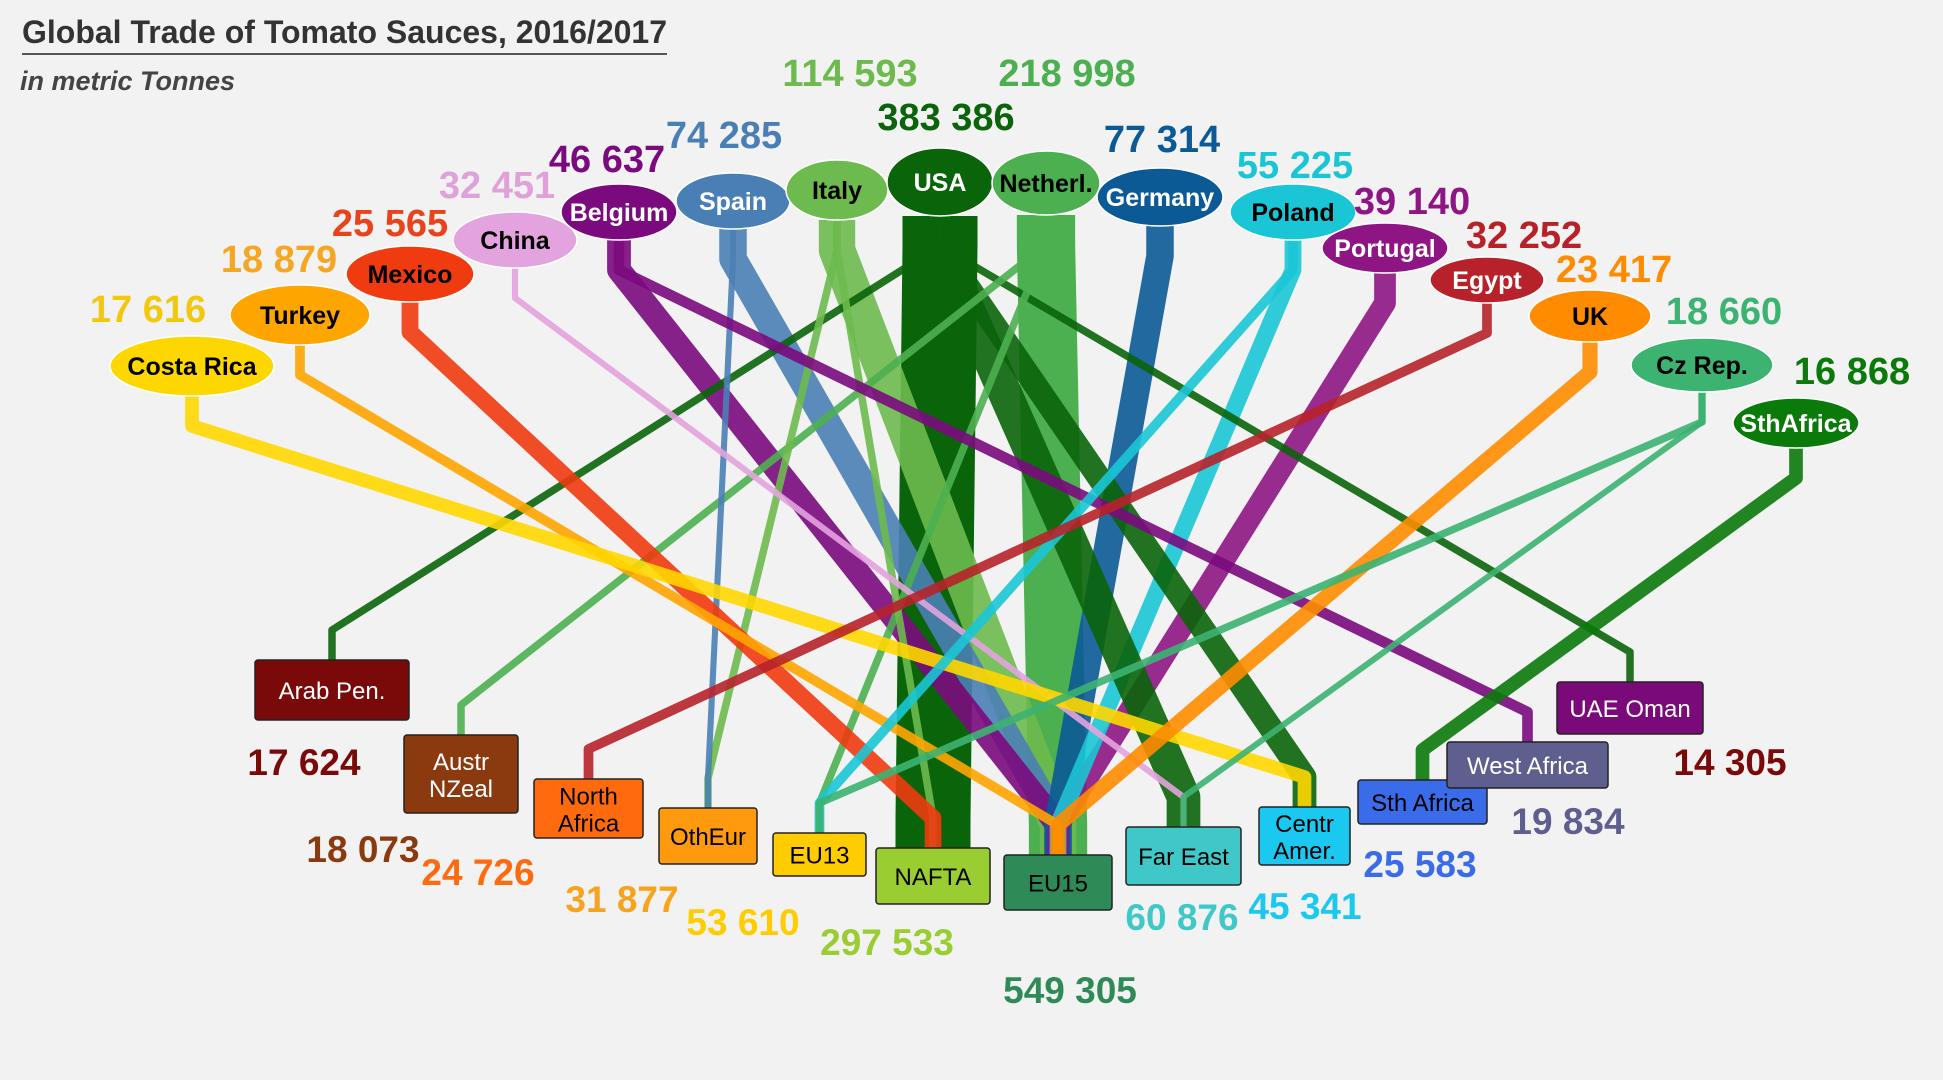  I want to click on exporter-cz-rep-bubble, so click(1702, 365).